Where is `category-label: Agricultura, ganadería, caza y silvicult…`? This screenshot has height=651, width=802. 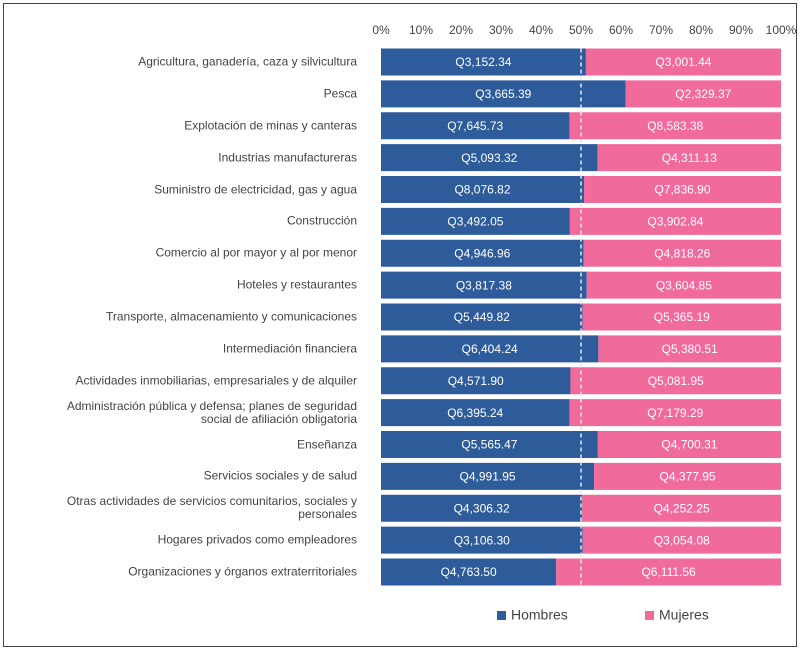
category-label: Agricultura, ganadería, caza y silvicult… is located at coordinates (247, 61).